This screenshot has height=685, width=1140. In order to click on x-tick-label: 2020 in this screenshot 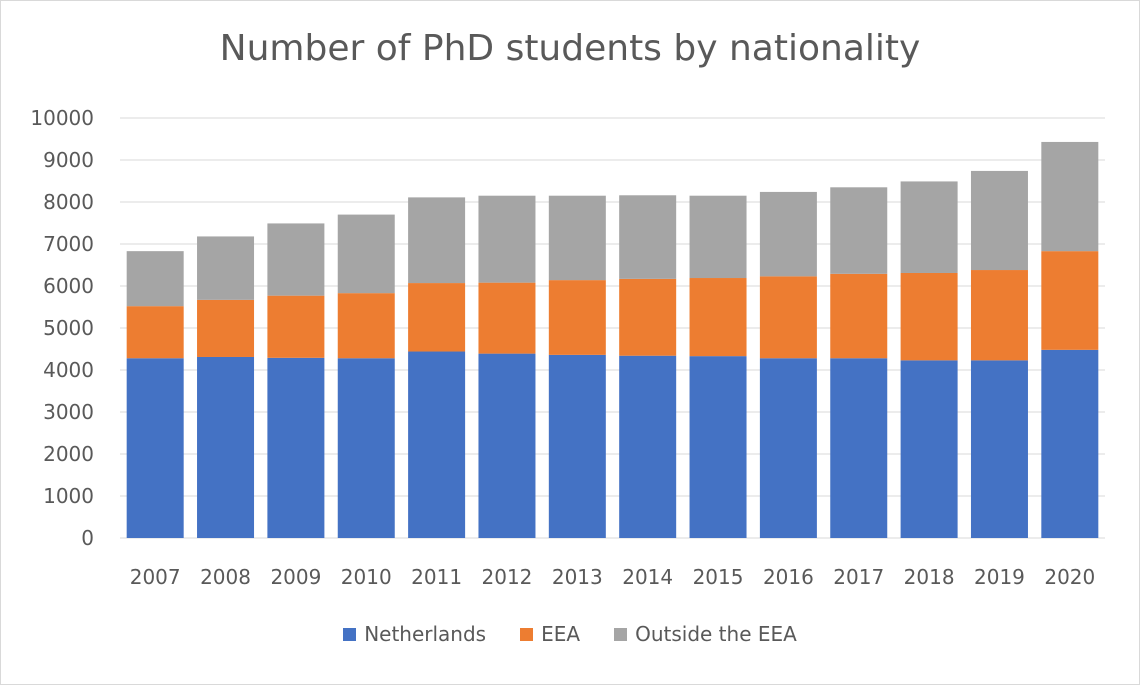, I will do `click(1069, 577)`.